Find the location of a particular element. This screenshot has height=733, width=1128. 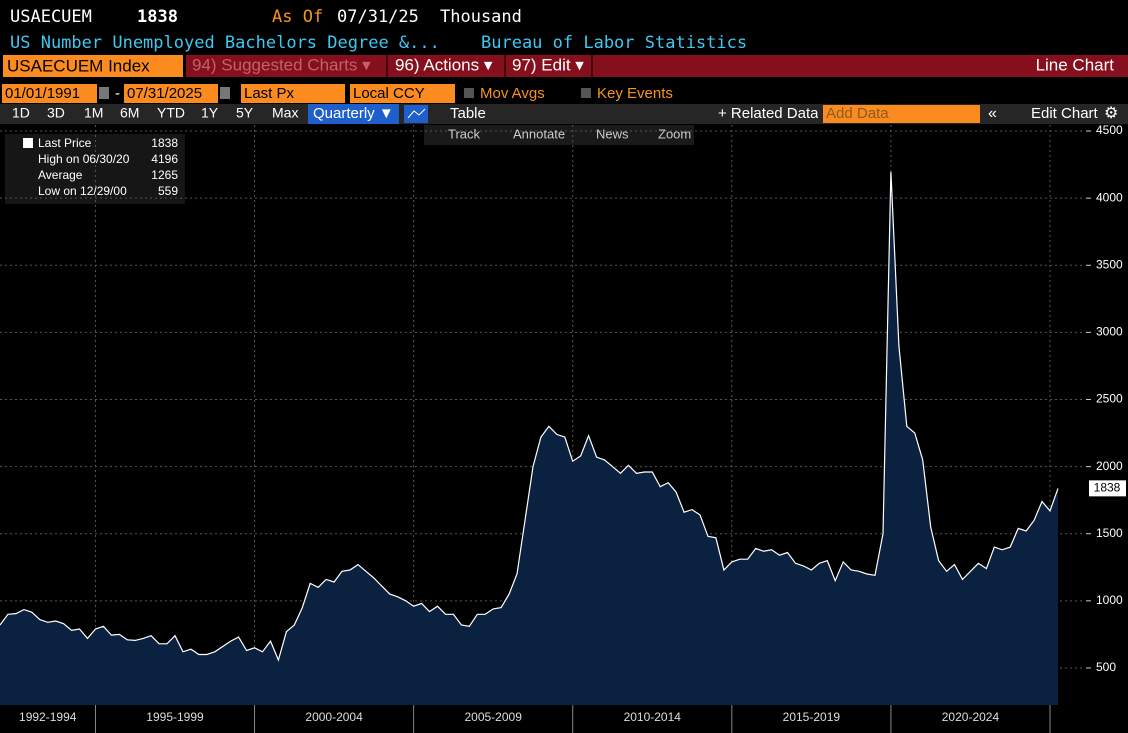

chart-icon-line is located at coordinates (416, 113).